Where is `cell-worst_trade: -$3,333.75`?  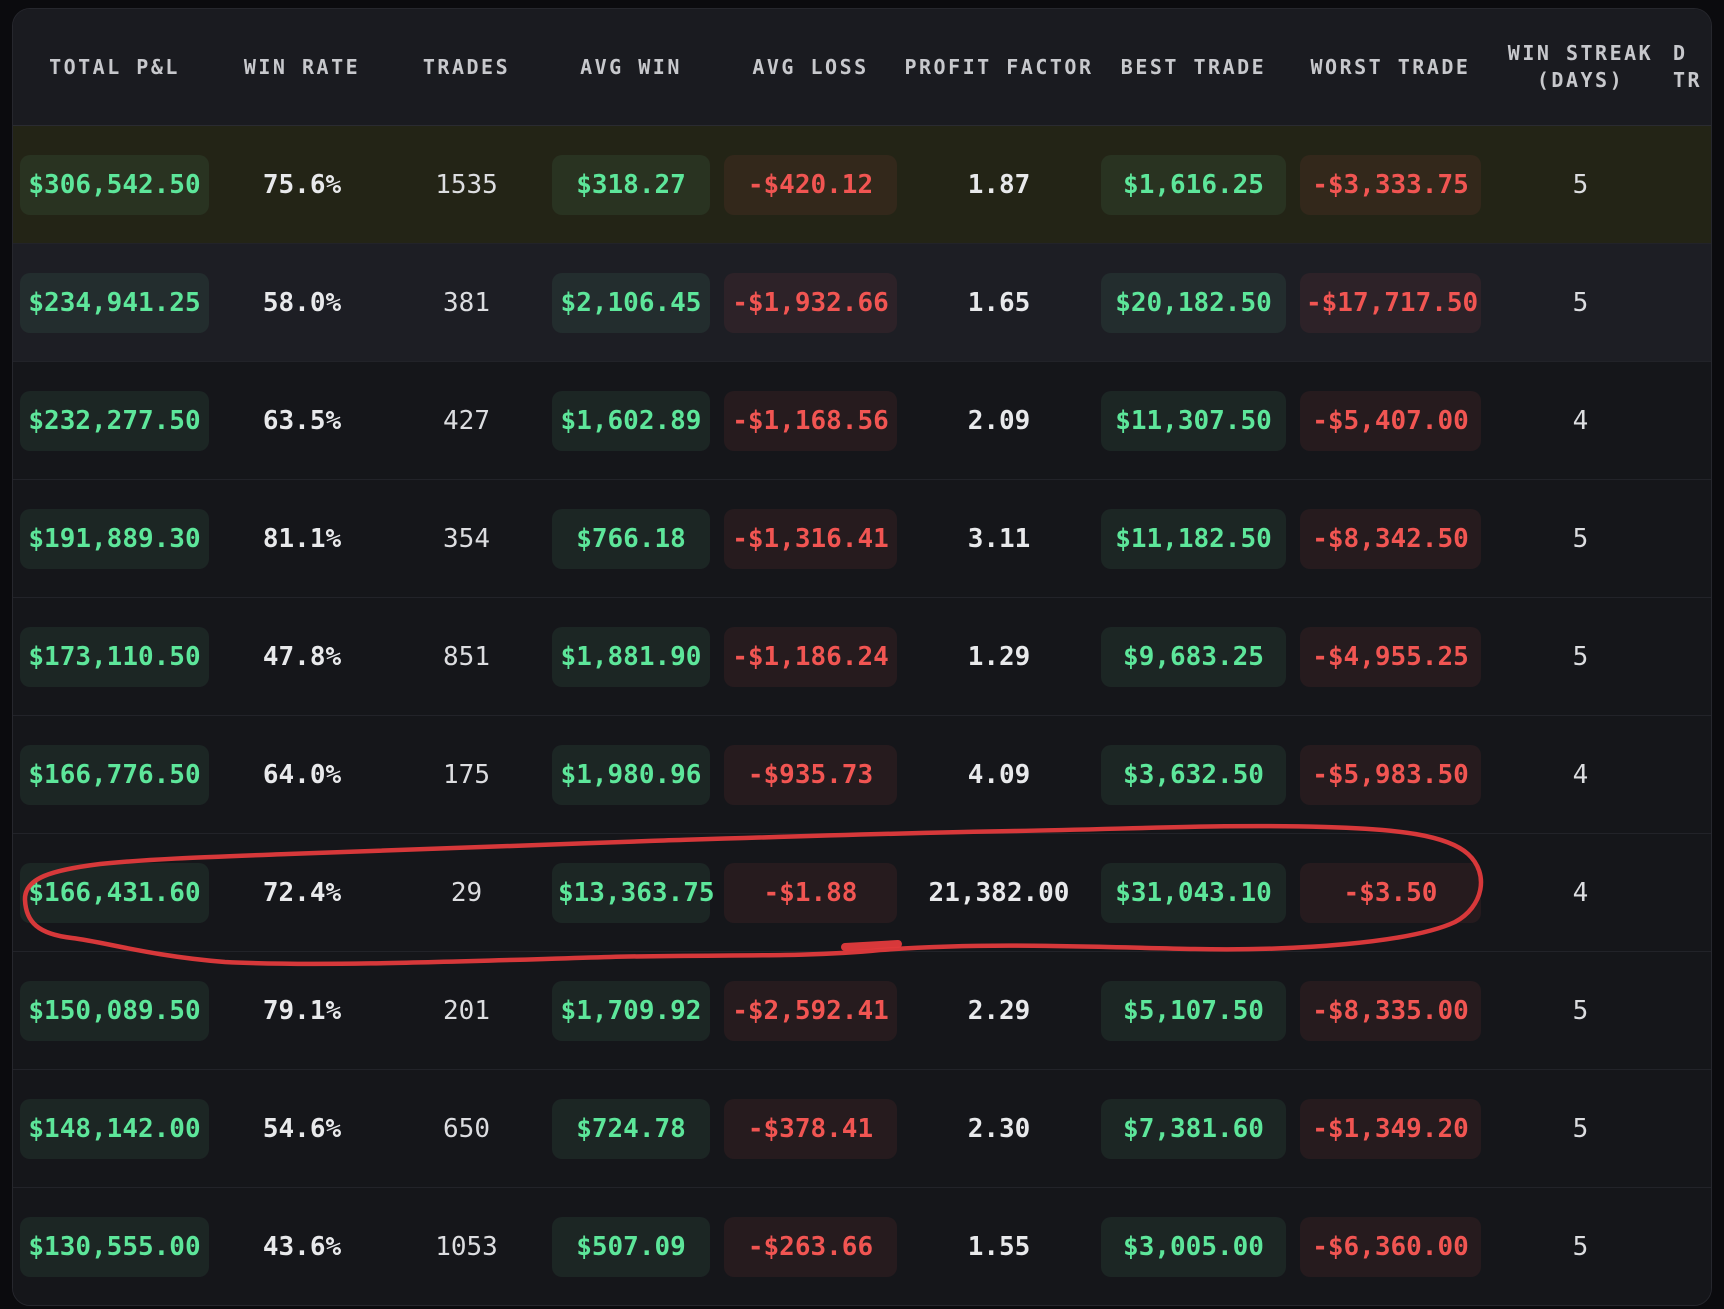
cell-worst_trade: -$3,333.75 is located at coordinates (1390, 184).